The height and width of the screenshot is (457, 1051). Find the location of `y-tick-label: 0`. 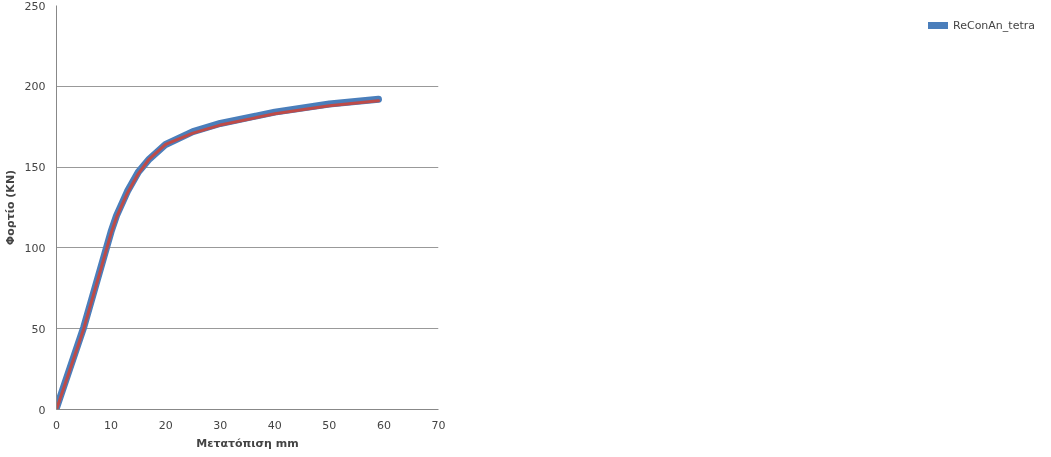

y-tick-label: 0 is located at coordinates (42, 410).